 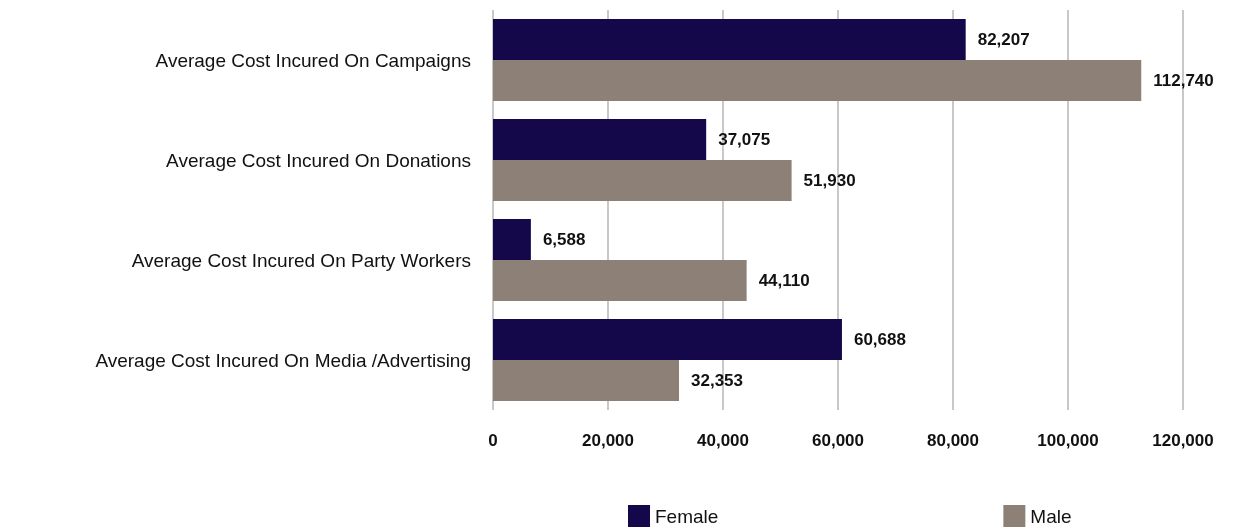 What do you see at coordinates (1183, 80) in the screenshot?
I see `data-label: 112,740` at bounding box center [1183, 80].